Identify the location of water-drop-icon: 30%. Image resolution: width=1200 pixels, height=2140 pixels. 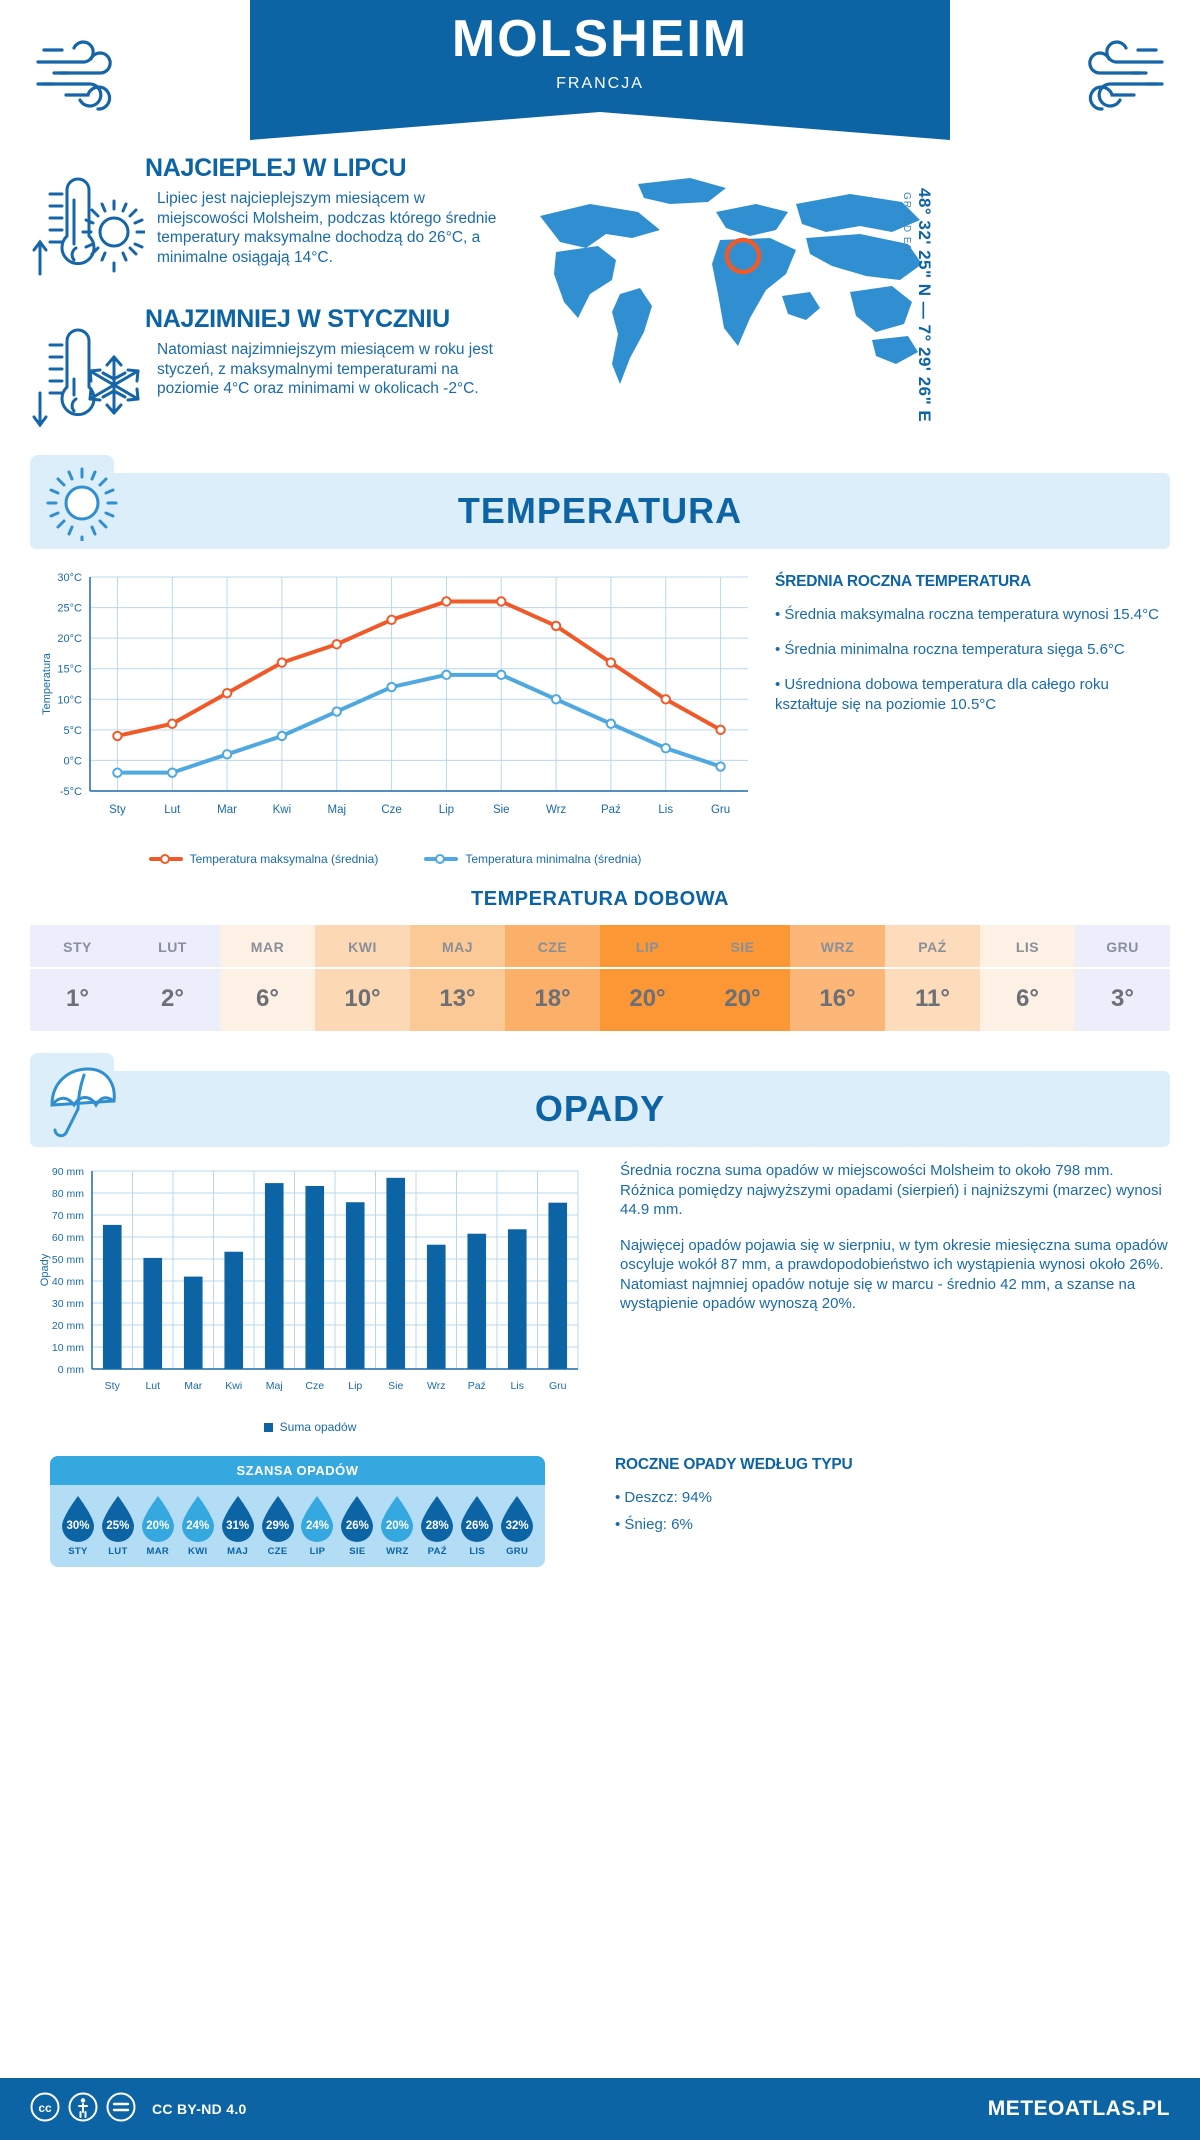
(78, 1519).